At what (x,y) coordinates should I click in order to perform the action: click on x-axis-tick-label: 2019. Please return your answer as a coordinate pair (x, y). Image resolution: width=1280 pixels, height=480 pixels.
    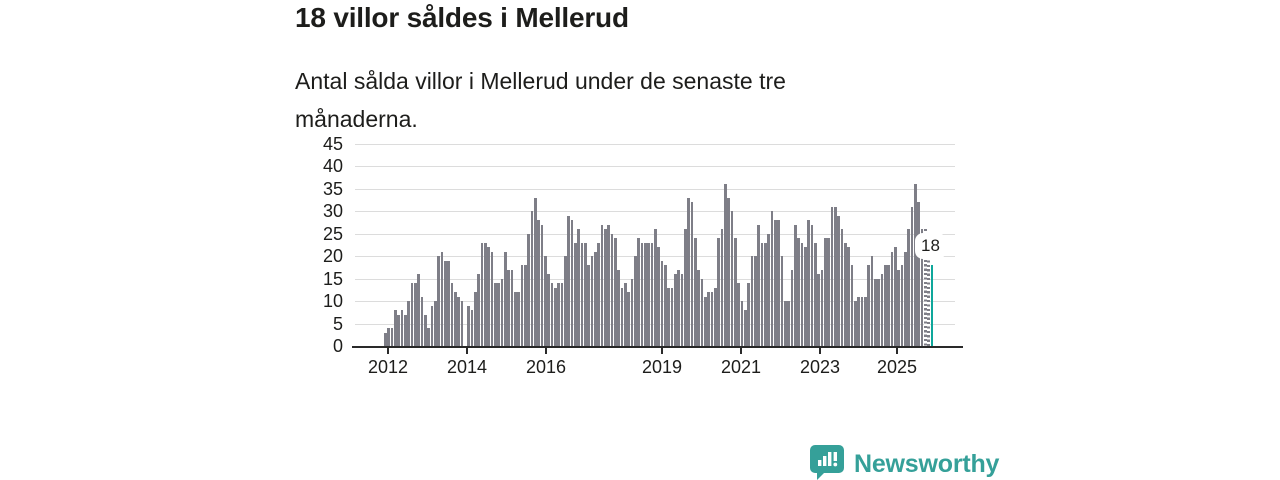
    Looking at the image, I should click on (662, 367).